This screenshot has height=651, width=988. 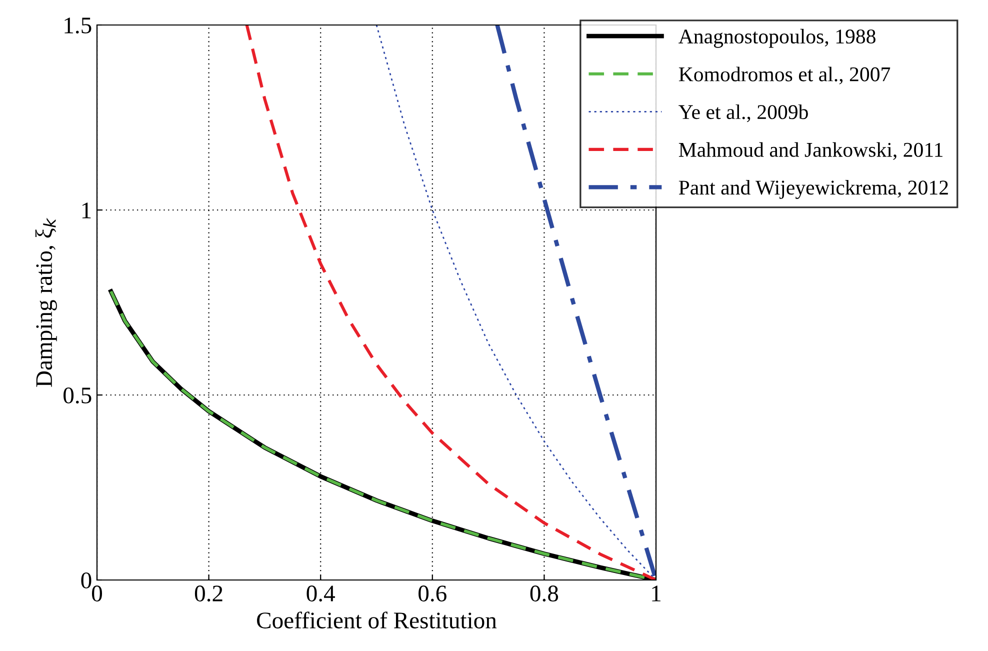 What do you see at coordinates (784, 75) in the screenshot?
I see `legend-label: Komodromos et al., 2007` at bounding box center [784, 75].